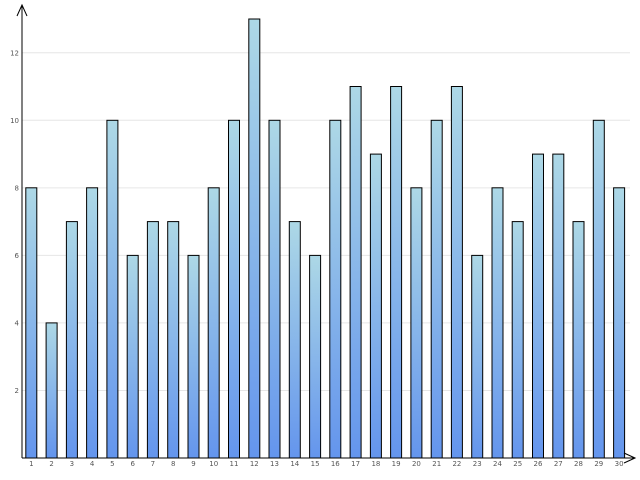 The height and width of the screenshot is (480, 640). Describe the element at coordinates (375, 464) in the screenshot. I see `x-tick-label: 18` at that location.